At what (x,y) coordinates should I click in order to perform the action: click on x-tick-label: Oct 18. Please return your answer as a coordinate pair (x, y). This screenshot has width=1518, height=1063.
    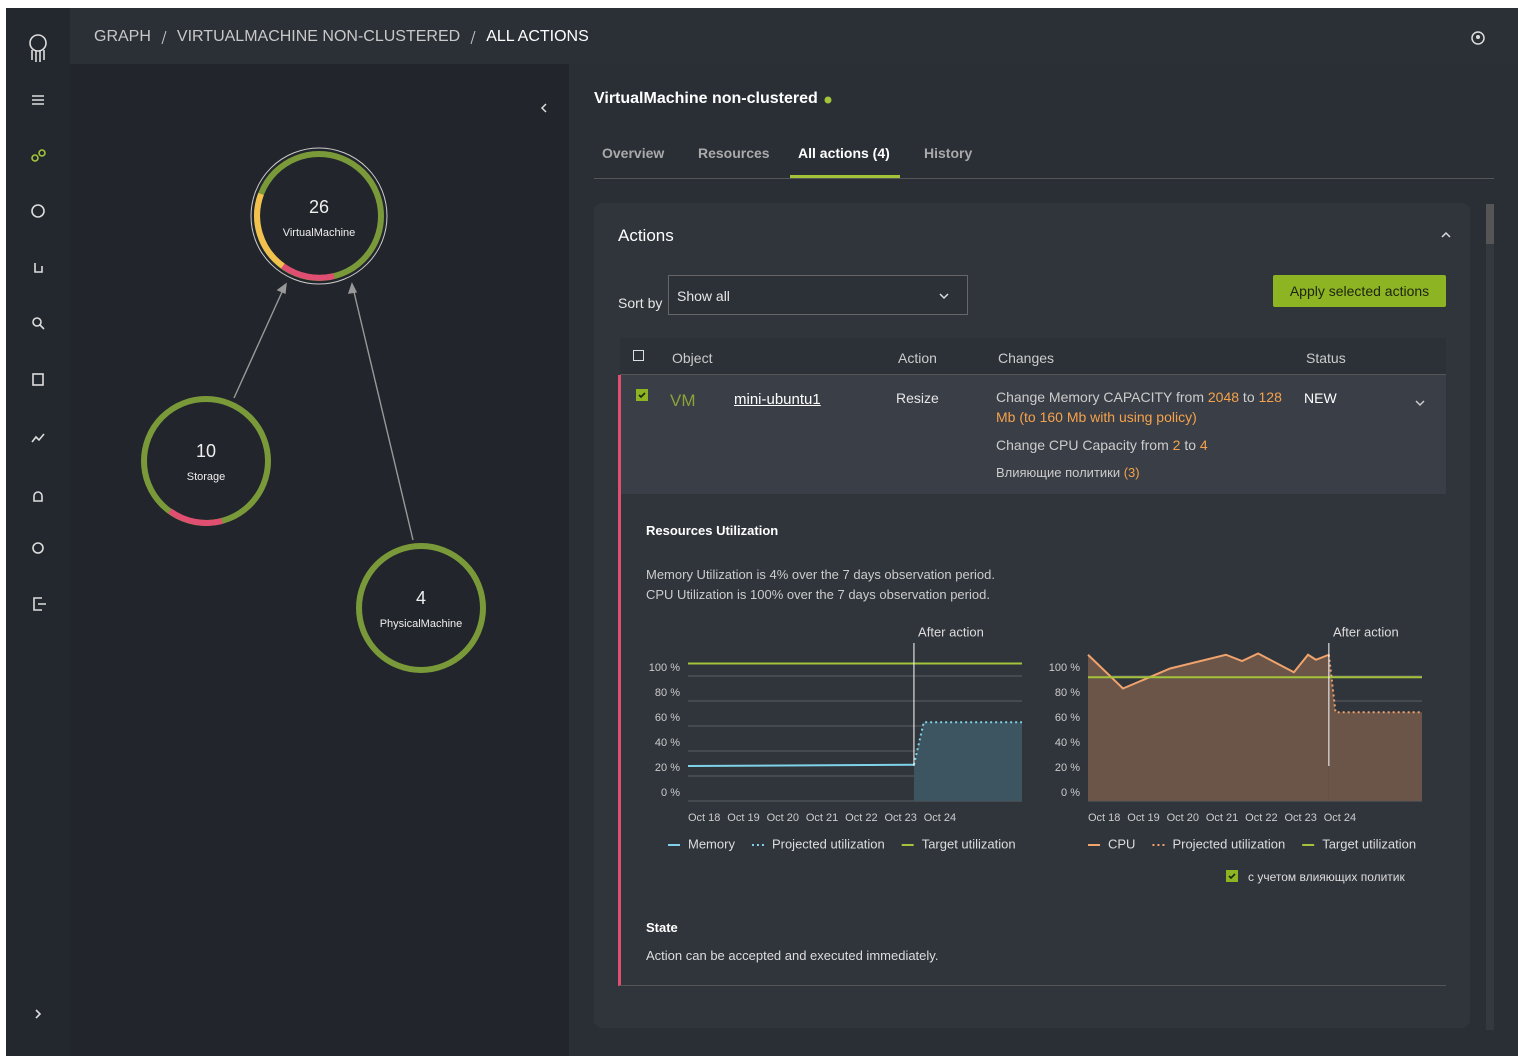
    Looking at the image, I should click on (704, 818).